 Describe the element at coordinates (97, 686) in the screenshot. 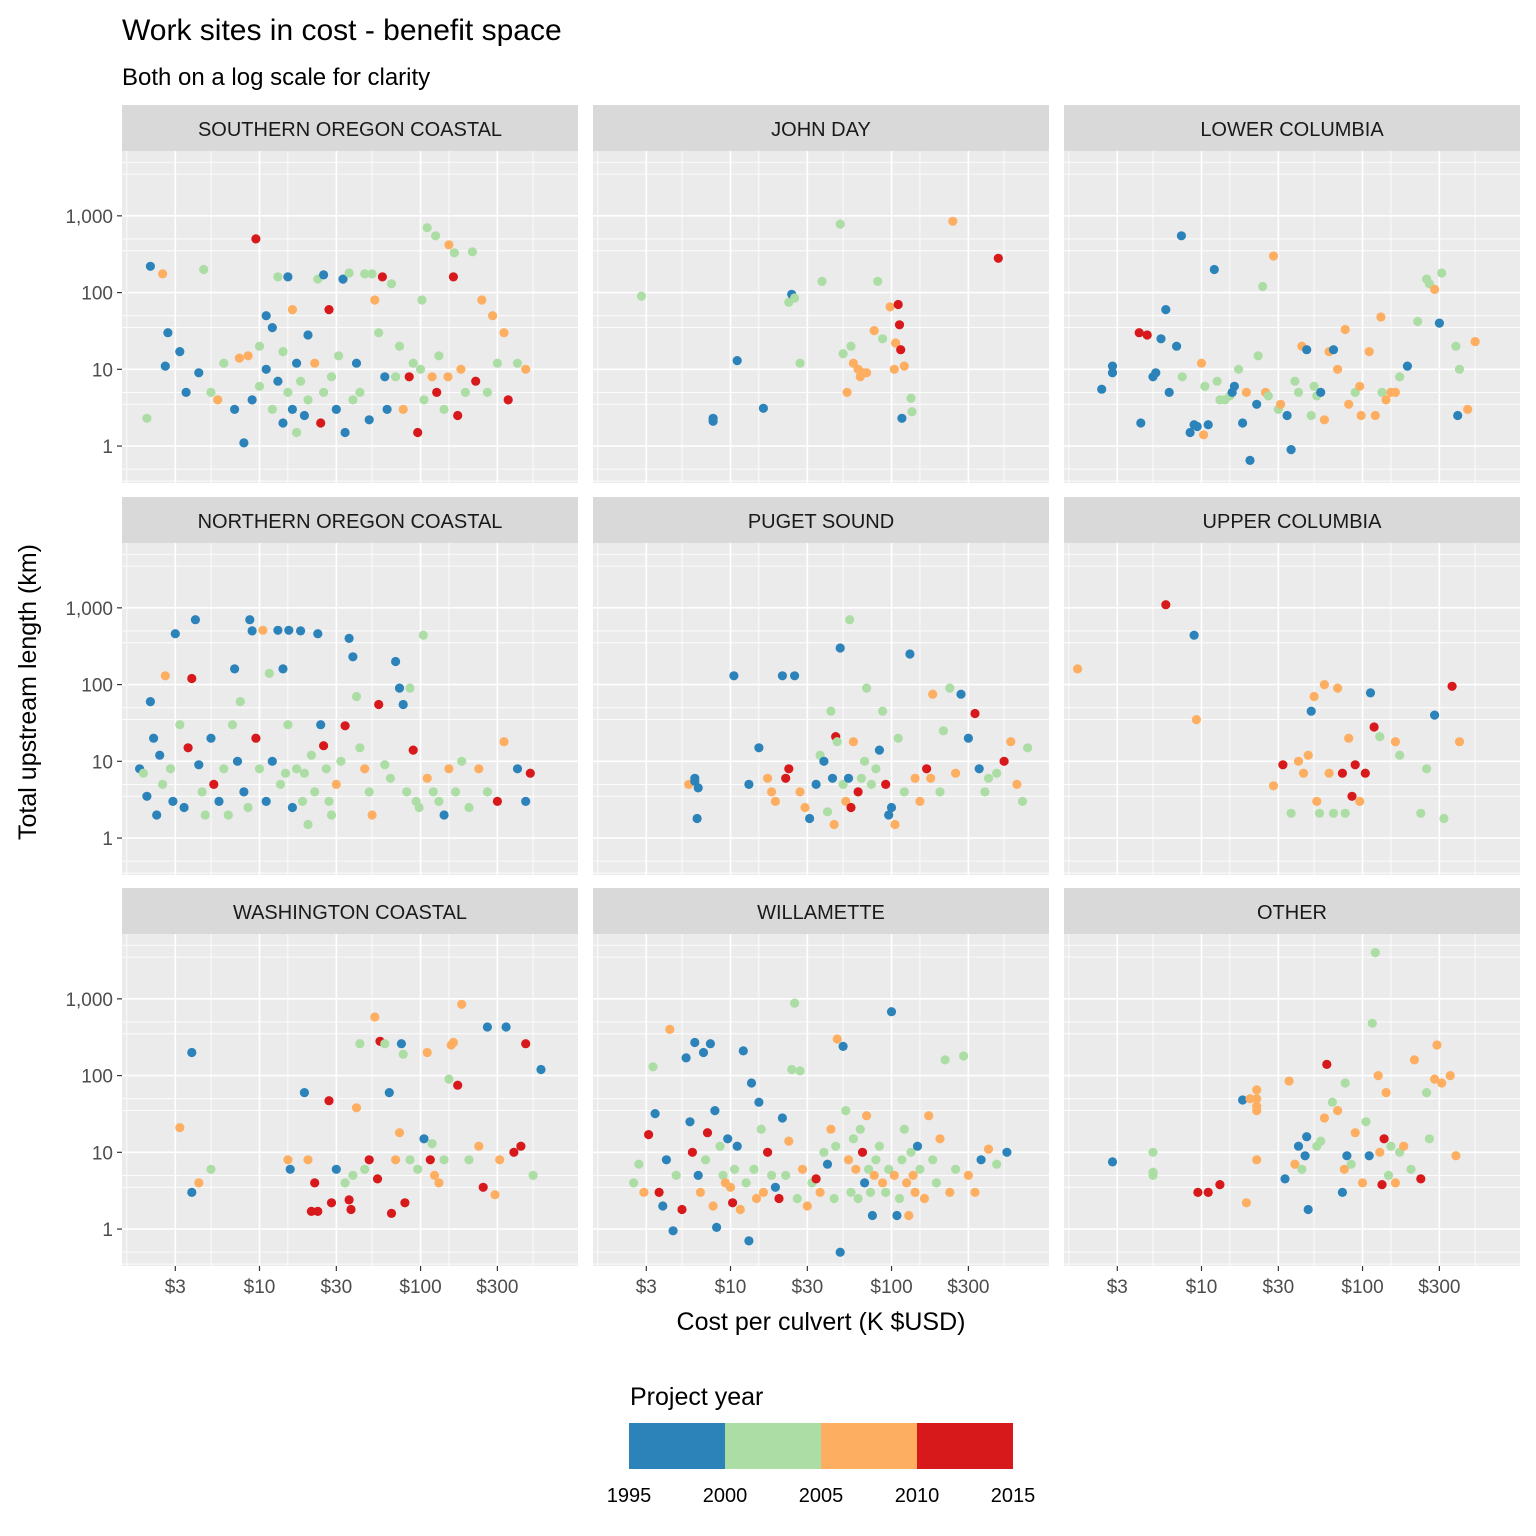

I see `y-tick-label: 100` at that location.